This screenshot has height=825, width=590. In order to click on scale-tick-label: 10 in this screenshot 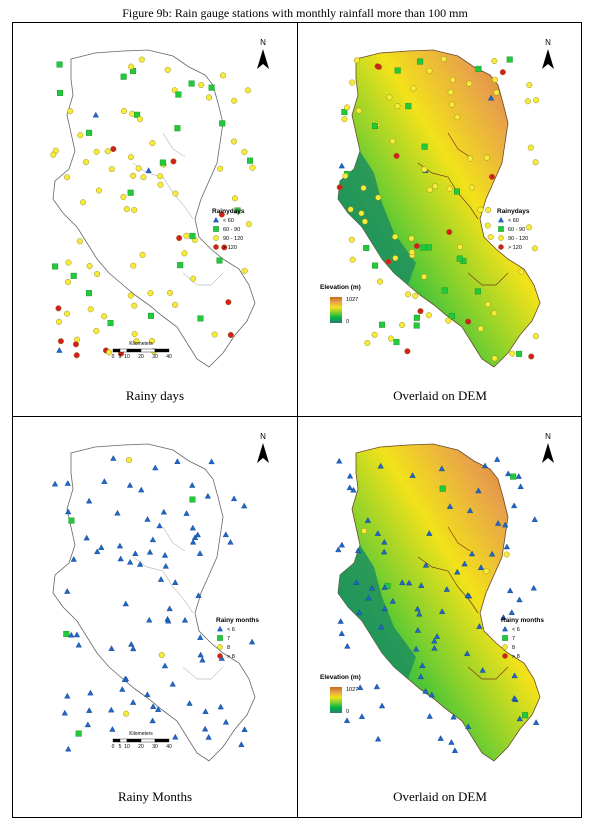, I will do `click(127, 357)`.